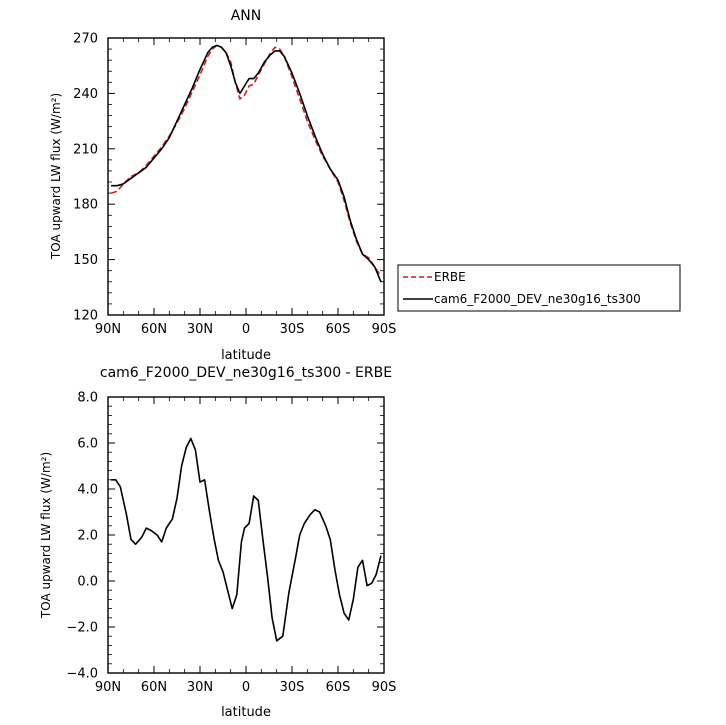  What do you see at coordinates (108, 329) in the screenshot?
I see `top-x-tick-label: 90N` at bounding box center [108, 329].